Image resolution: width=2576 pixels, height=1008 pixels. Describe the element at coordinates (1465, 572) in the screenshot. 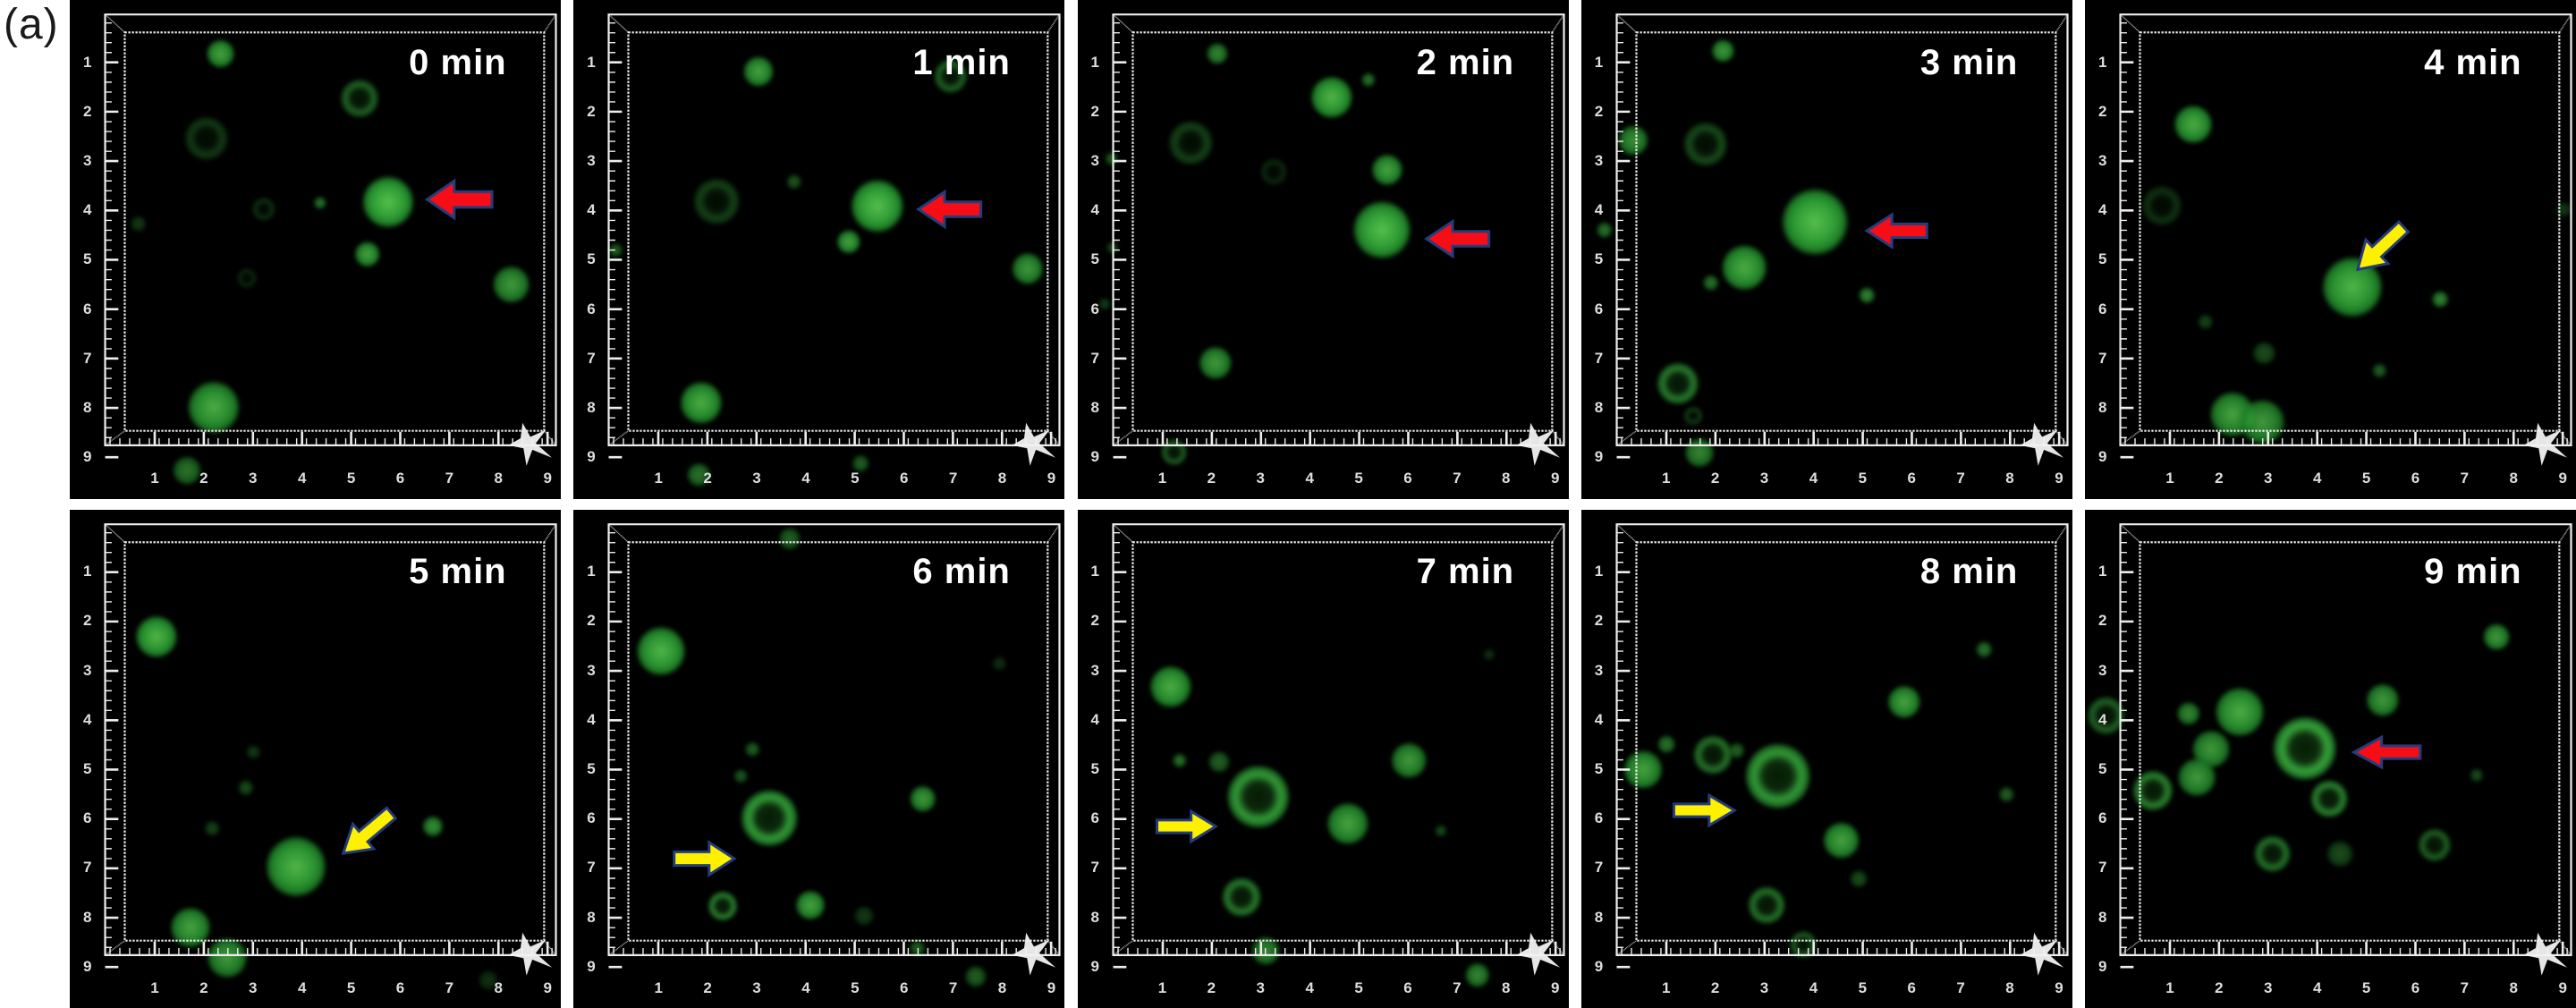

I see `time-label: 7 min` at that location.